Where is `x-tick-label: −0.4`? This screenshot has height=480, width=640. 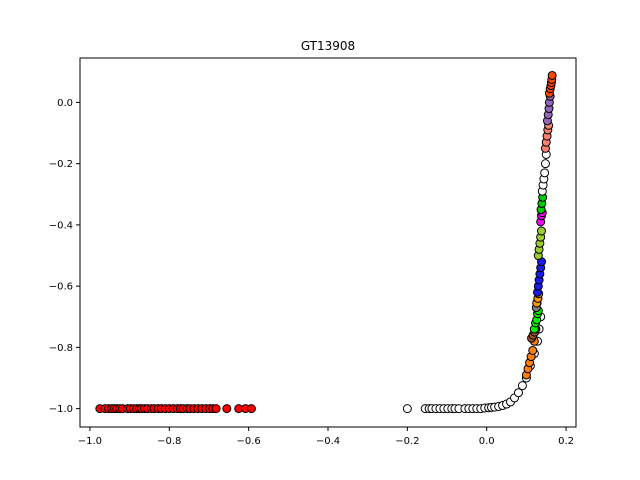 x-tick-label: −0.4 is located at coordinates (328, 441).